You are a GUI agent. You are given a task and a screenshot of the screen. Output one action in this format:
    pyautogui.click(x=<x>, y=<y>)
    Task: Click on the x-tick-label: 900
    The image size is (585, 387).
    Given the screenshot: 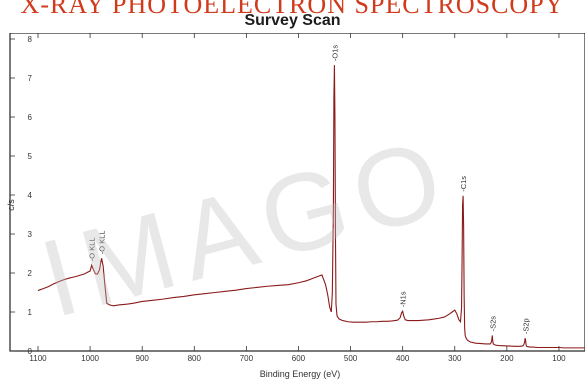 What is the action you would take?
    pyautogui.click(x=143, y=358)
    